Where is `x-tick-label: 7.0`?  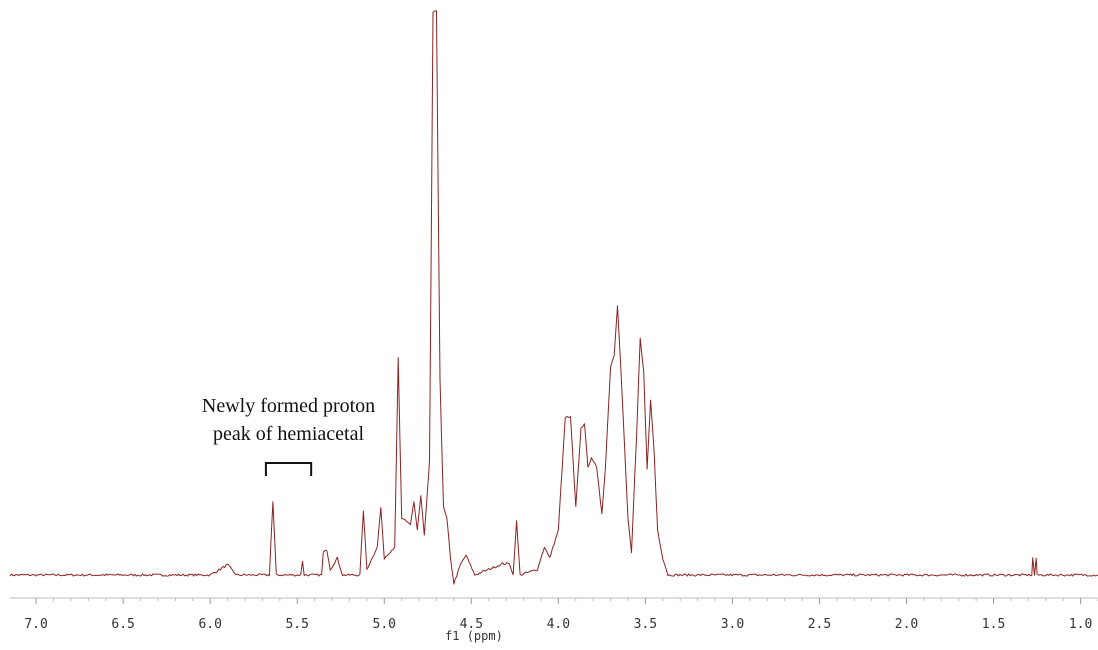 x-tick-label: 7.0 is located at coordinates (35, 624).